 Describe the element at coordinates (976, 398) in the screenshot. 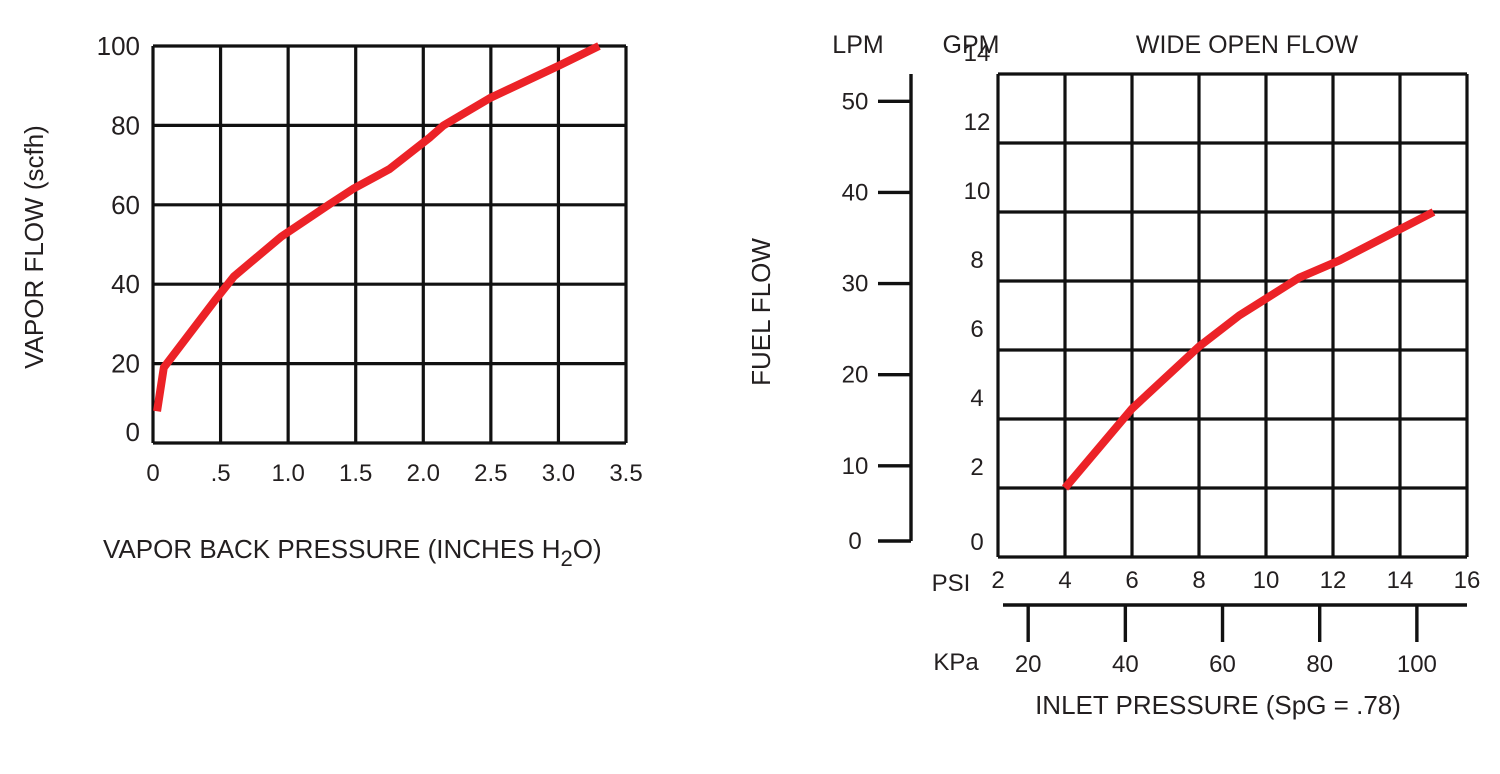

I see `gpm-y-tick-label: 4` at that location.